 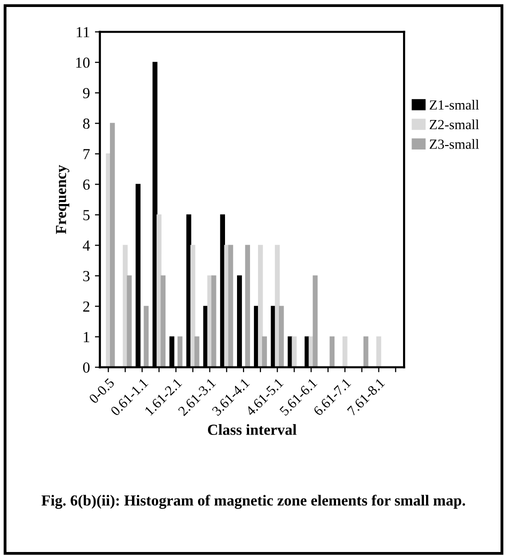 What do you see at coordinates (86, 367) in the screenshot?
I see `y-tick-label: 0` at bounding box center [86, 367].